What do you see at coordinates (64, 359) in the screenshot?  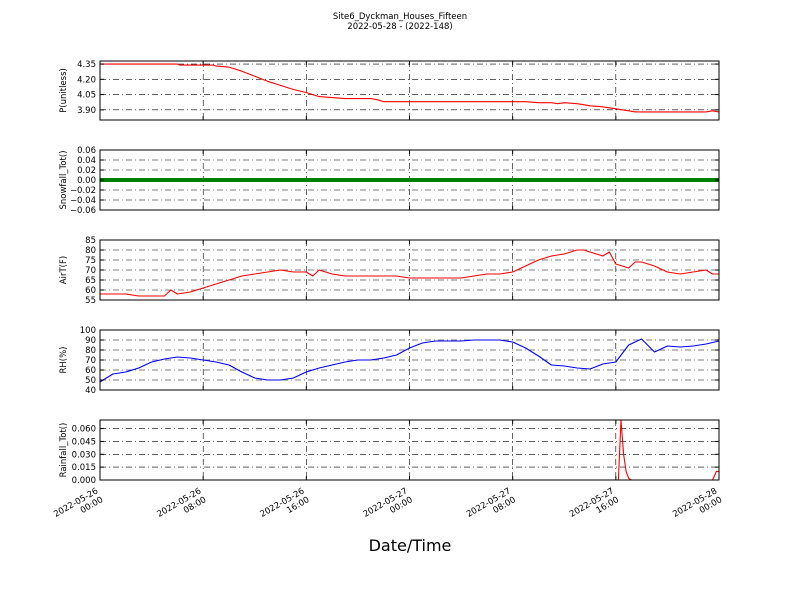 I see `y-axis-label: RH(%)` at bounding box center [64, 359].